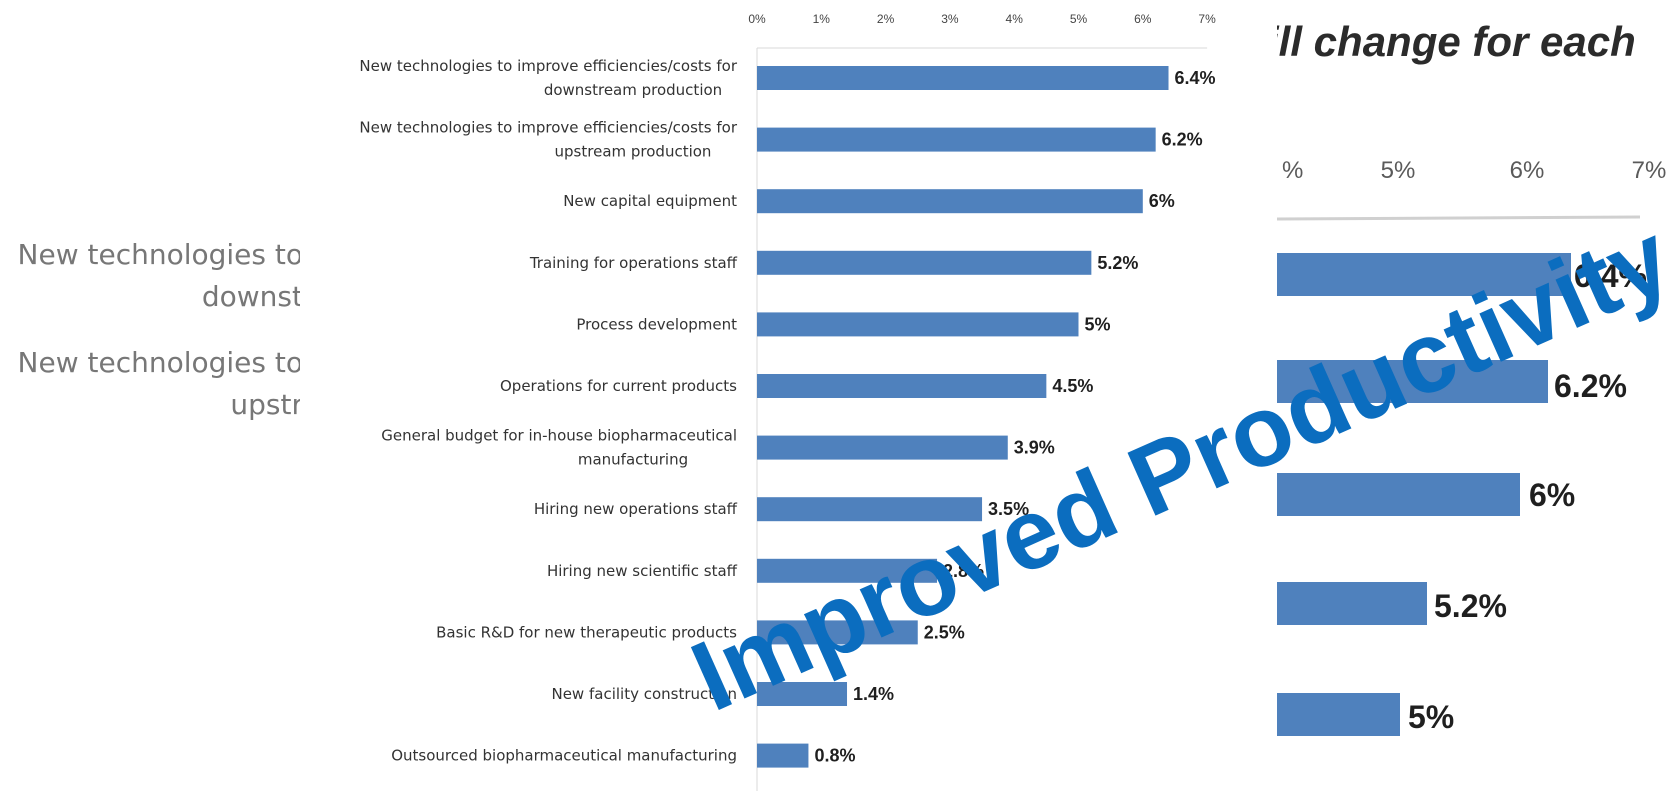 Image resolution: width=1673 pixels, height=791 pixels. I want to click on data-label: 6.4%, so click(1195, 78).